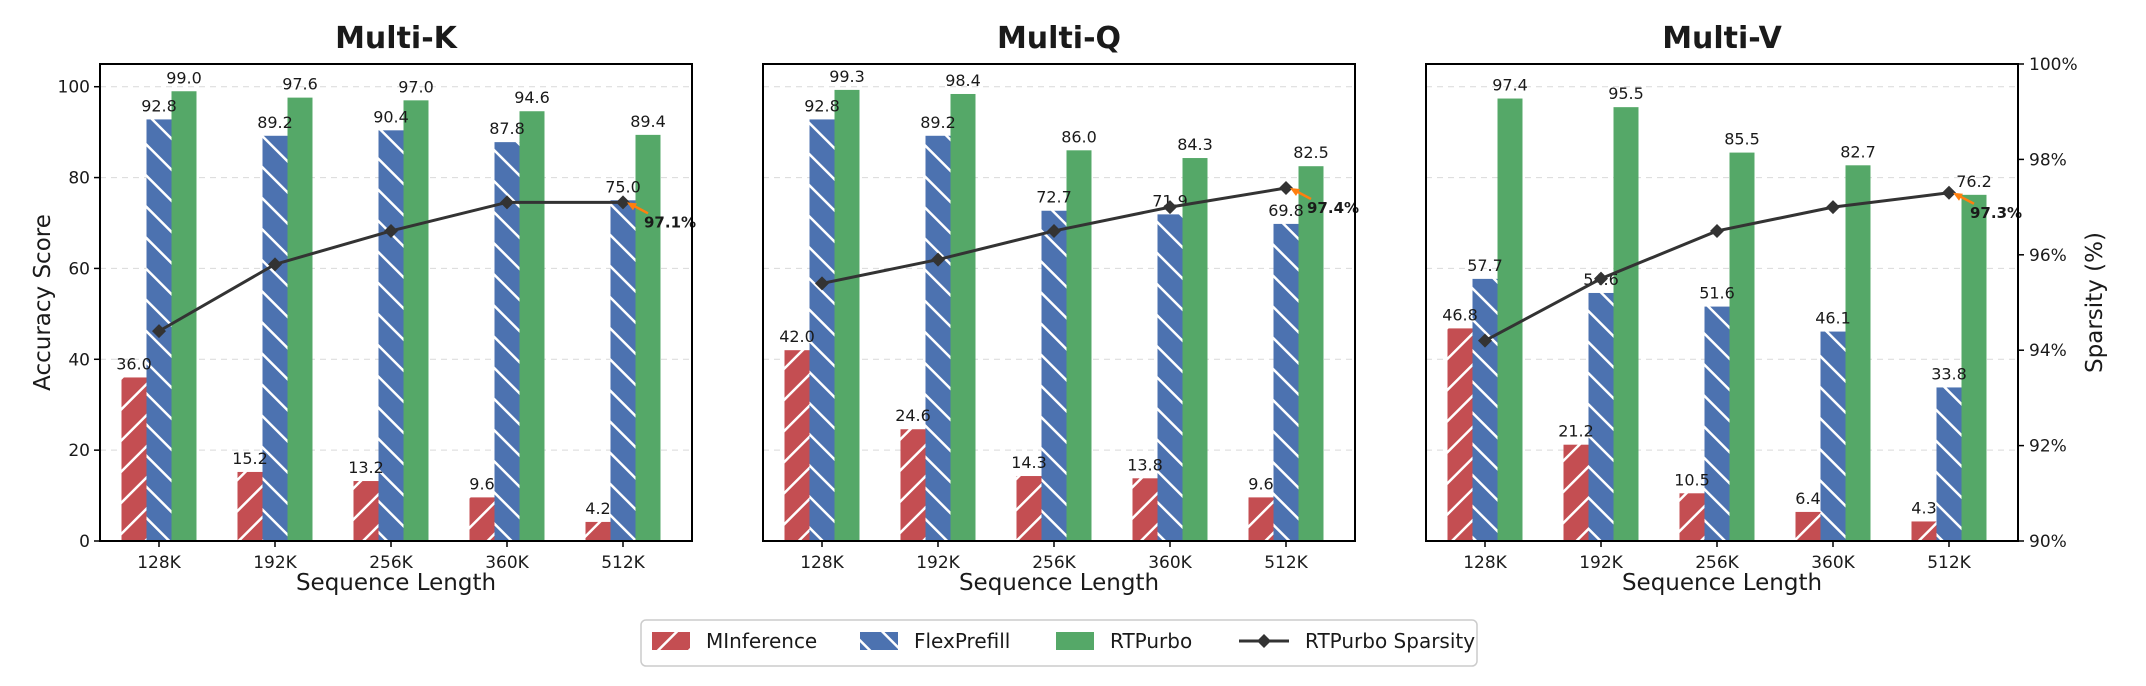 The width and height of the screenshot is (2146, 686). Describe the element at coordinates (1295, 192) in the screenshot. I see `annotation-arrowhead` at that location.